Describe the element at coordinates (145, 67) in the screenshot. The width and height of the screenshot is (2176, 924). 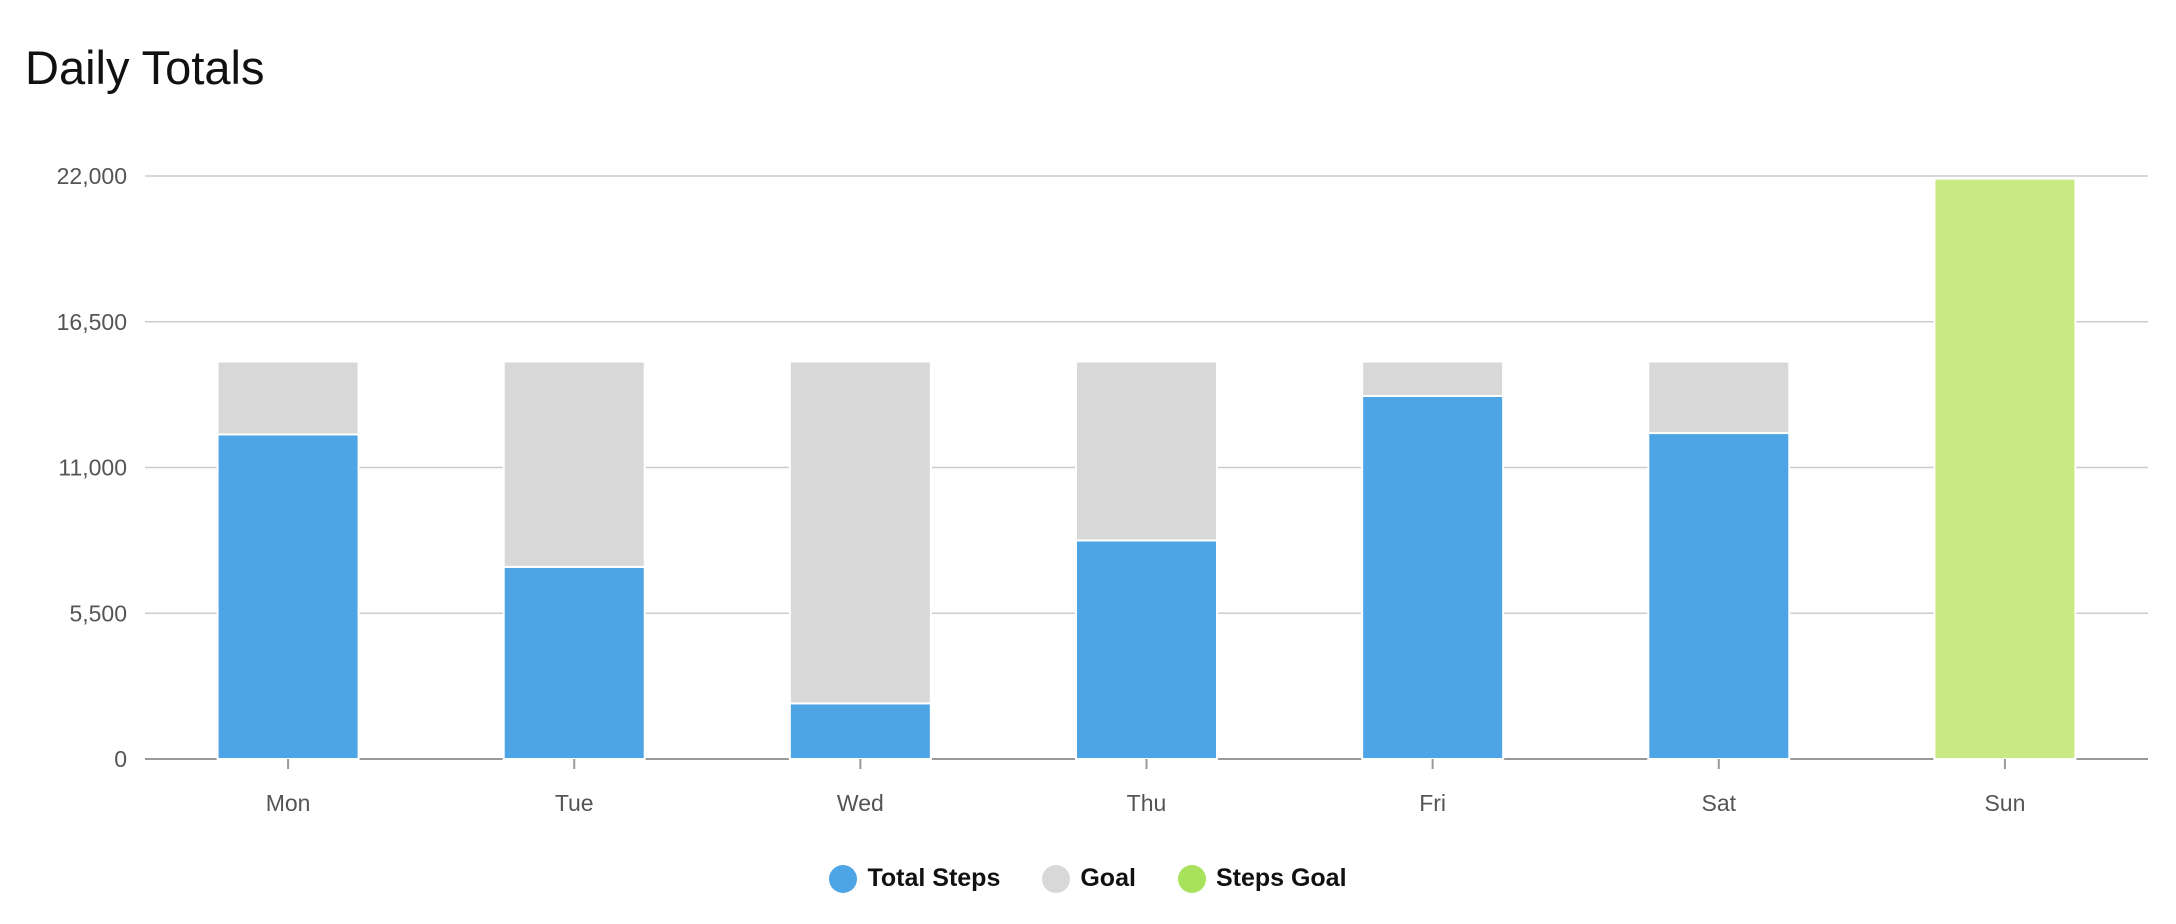
I see `chart-title: Daily Totals` at that location.